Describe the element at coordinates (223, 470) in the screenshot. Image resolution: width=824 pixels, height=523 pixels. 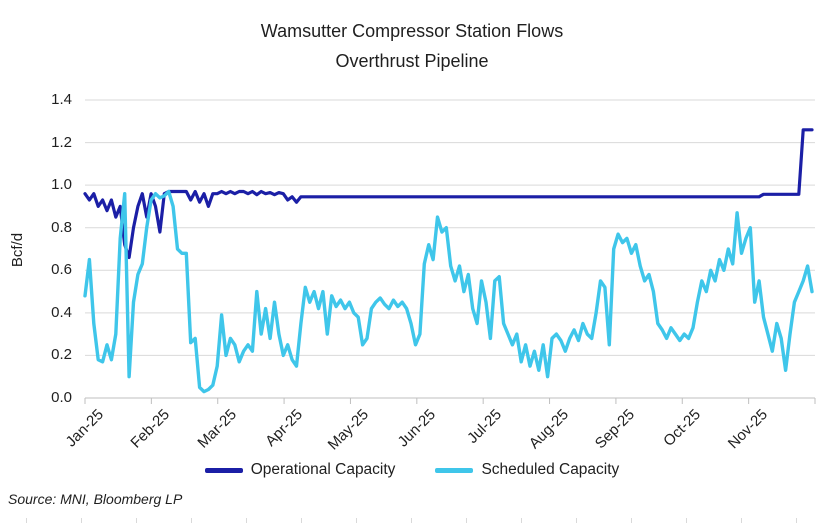
I see `operational-capacity-swatch` at that location.